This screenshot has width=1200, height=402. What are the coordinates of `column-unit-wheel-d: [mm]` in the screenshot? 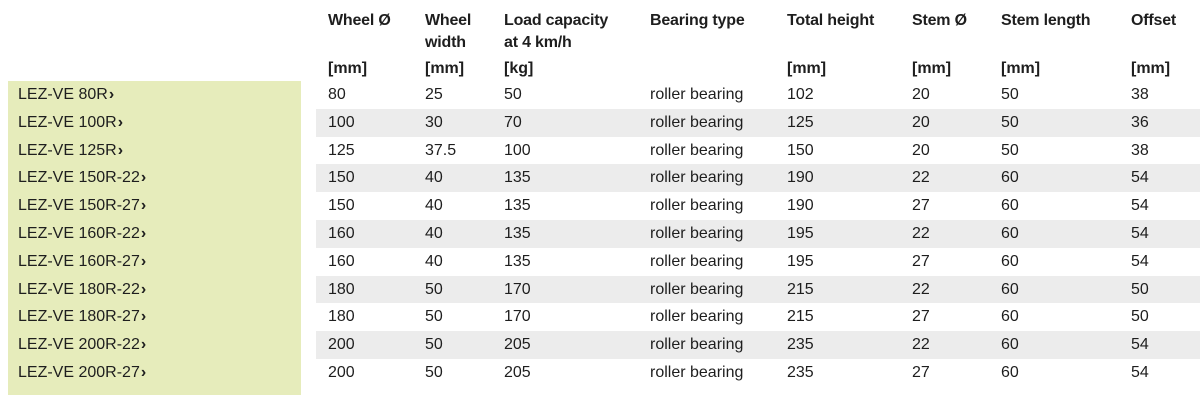 It's located at (348, 68).